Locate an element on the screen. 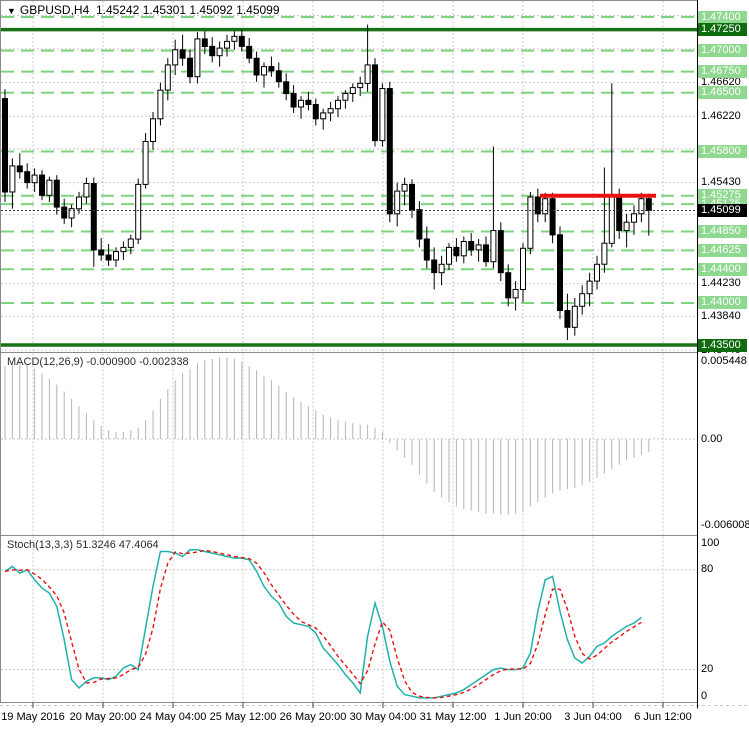 Image resolution: width=749 pixels, height=731 pixels. current-price-badge: 1.45099 is located at coordinates (722, 210).